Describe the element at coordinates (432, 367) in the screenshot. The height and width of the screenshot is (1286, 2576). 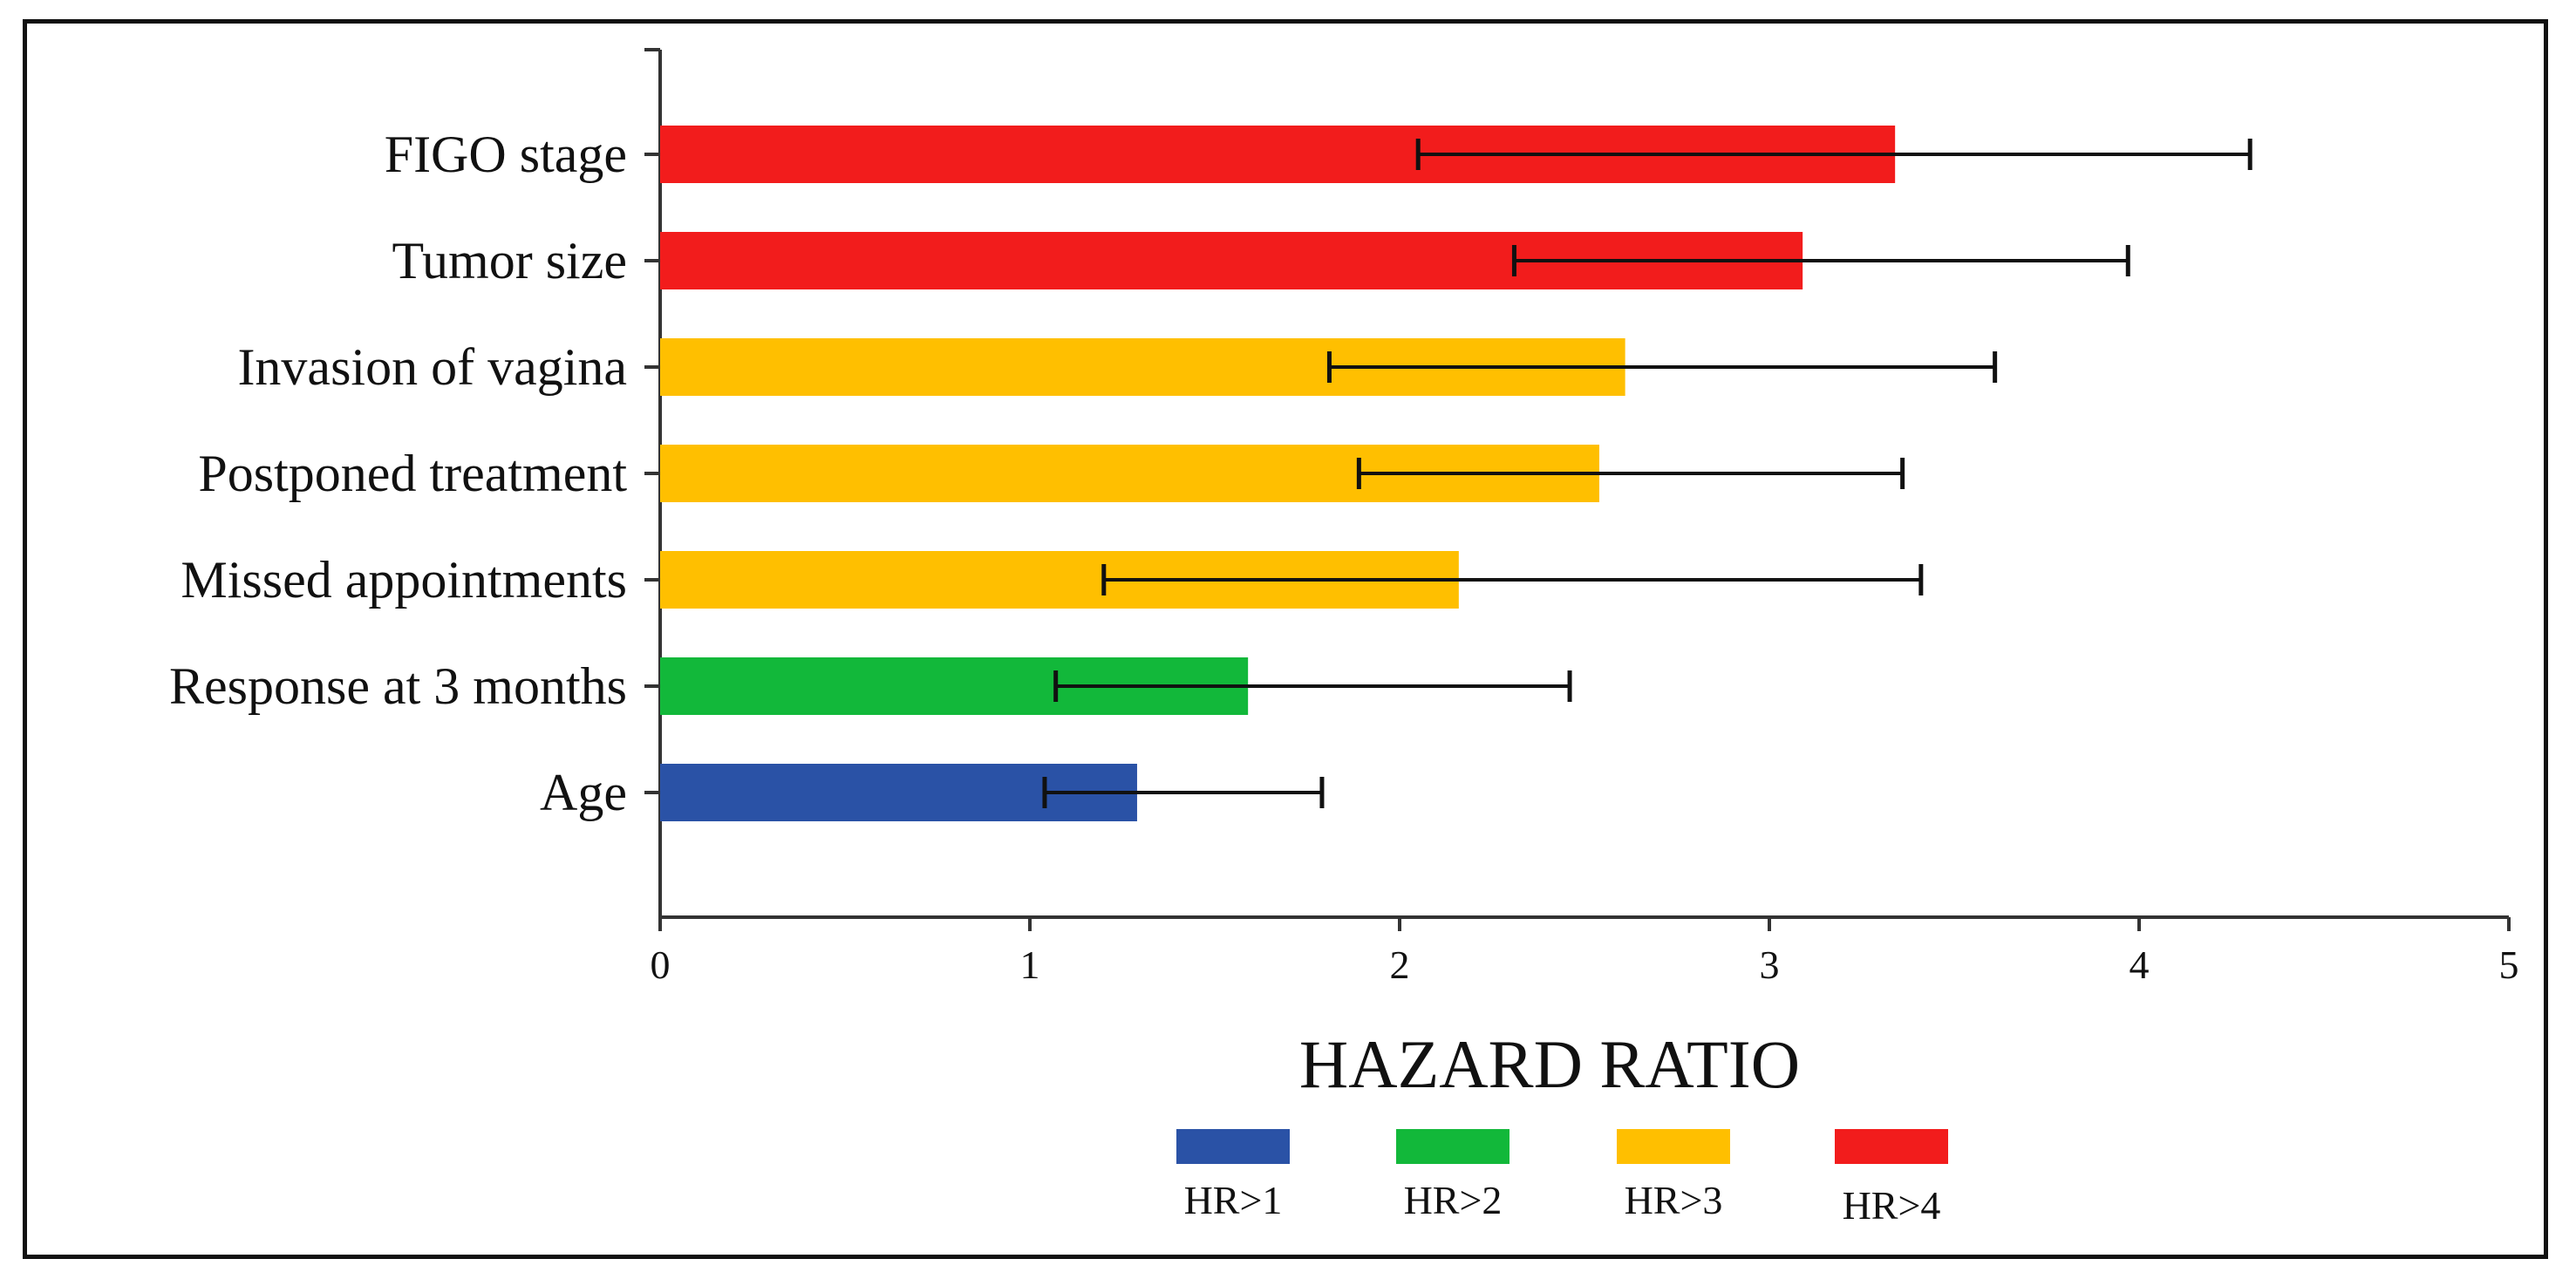
I see `category-label: Invasion of vagina` at that location.